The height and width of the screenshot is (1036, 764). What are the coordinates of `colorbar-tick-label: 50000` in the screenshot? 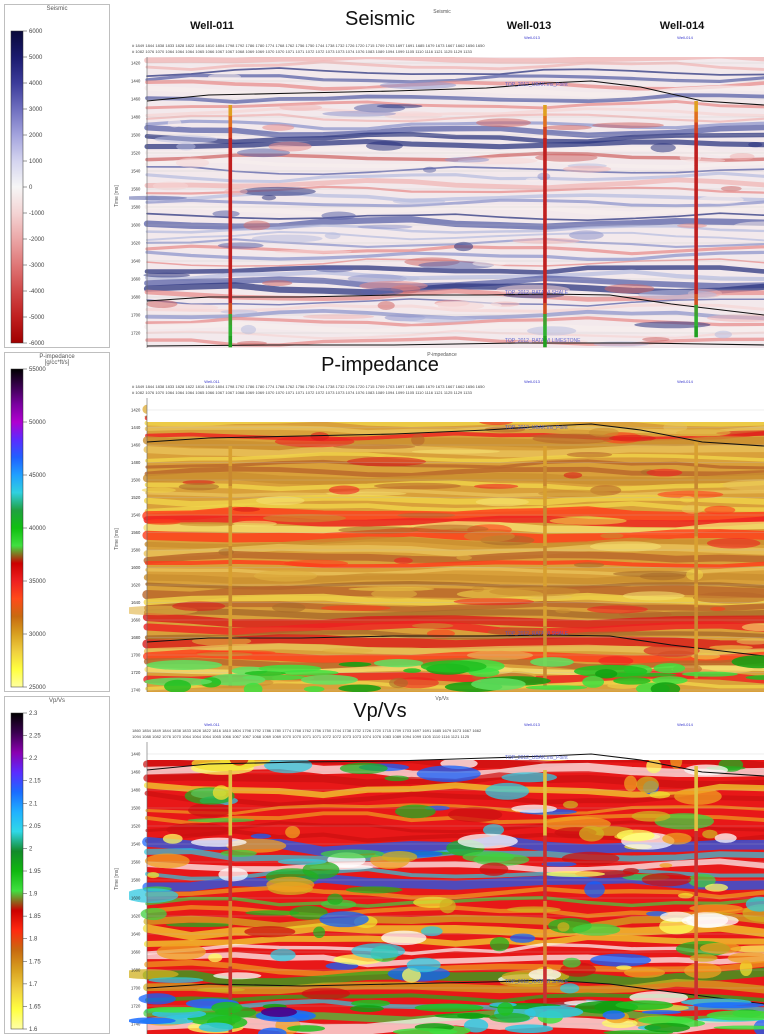 It's located at (37, 423).